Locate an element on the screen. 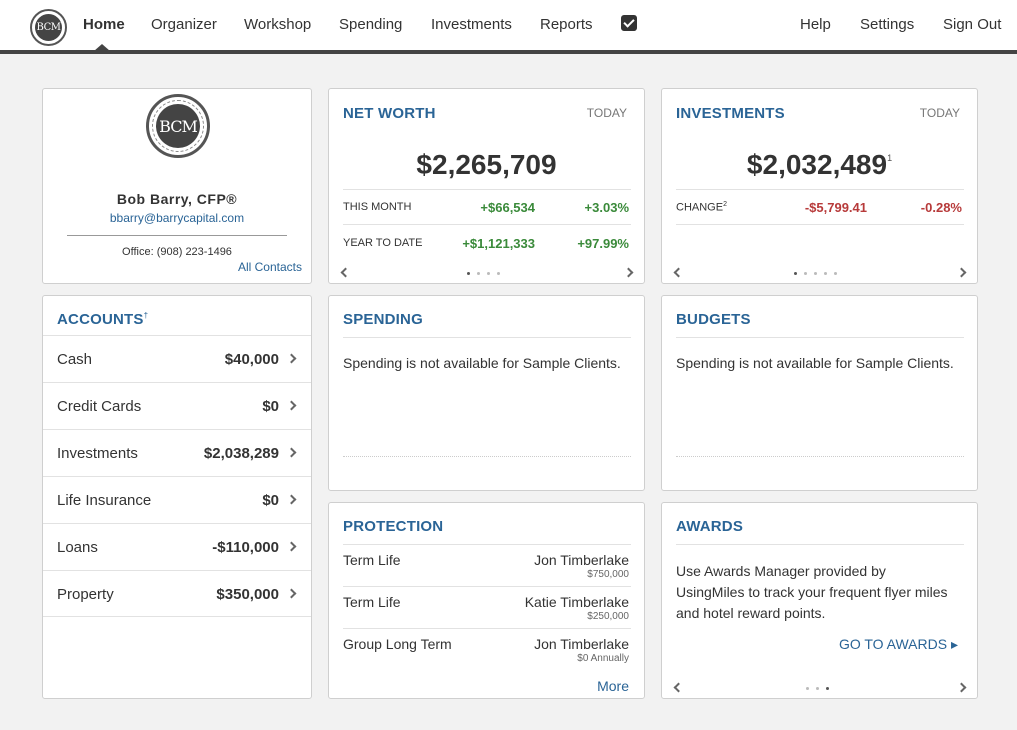 This screenshot has width=1017, height=730. ytd-percent: +97.99% is located at coordinates (603, 243).